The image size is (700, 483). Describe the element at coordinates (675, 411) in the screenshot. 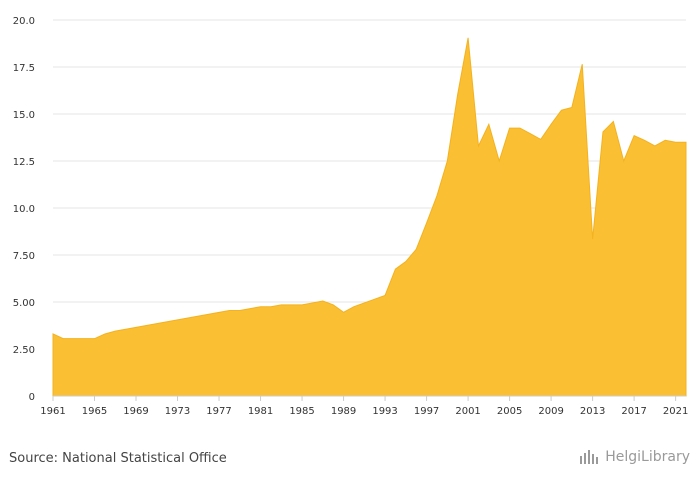

I see `x-tick-label: 2021` at that location.